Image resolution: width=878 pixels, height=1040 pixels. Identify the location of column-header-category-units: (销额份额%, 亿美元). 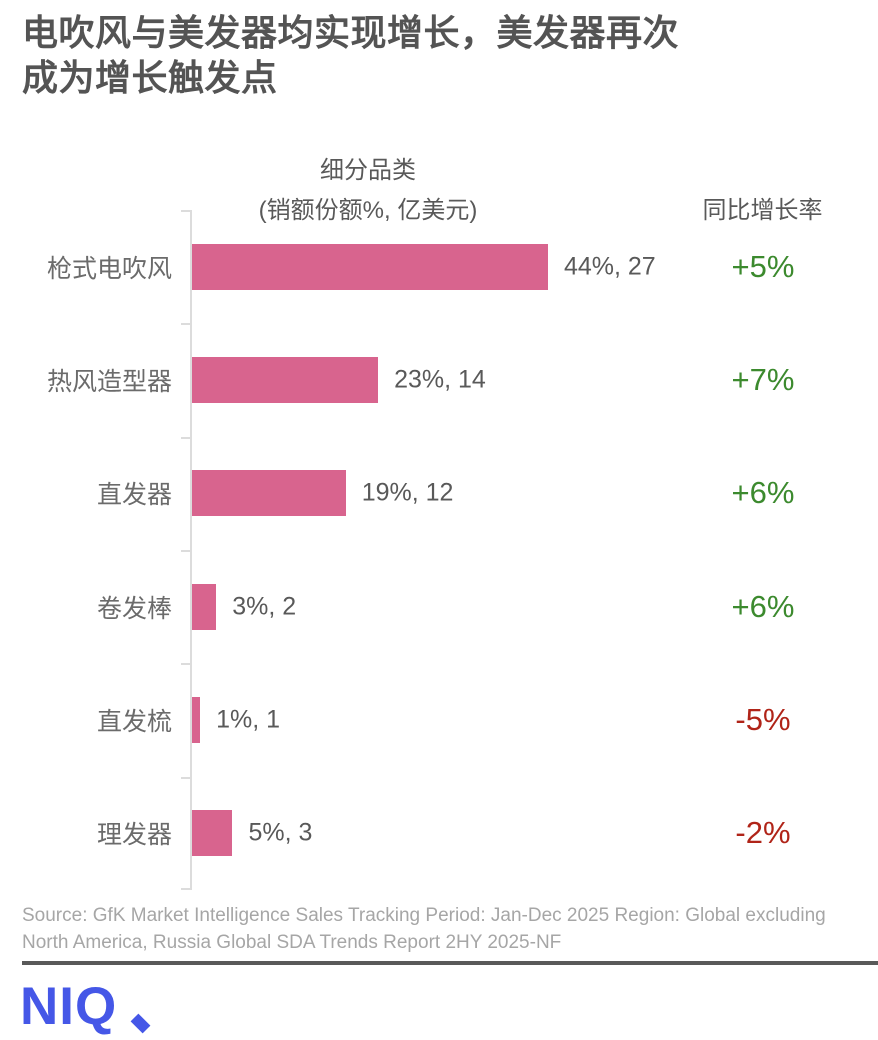
(368, 210).